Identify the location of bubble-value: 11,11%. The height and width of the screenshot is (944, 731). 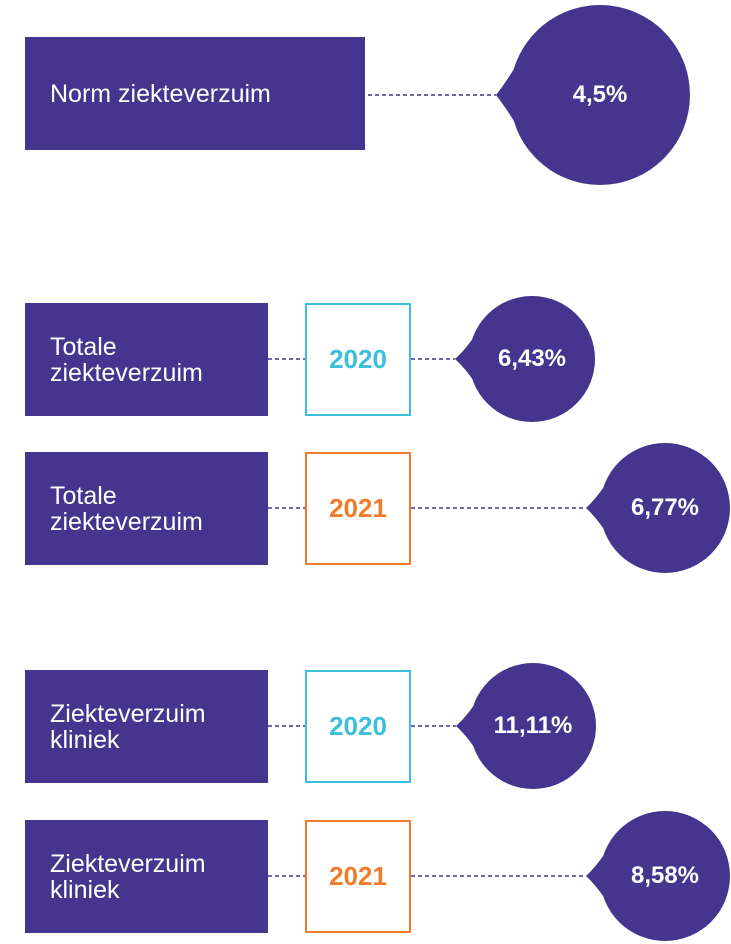
(533, 725).